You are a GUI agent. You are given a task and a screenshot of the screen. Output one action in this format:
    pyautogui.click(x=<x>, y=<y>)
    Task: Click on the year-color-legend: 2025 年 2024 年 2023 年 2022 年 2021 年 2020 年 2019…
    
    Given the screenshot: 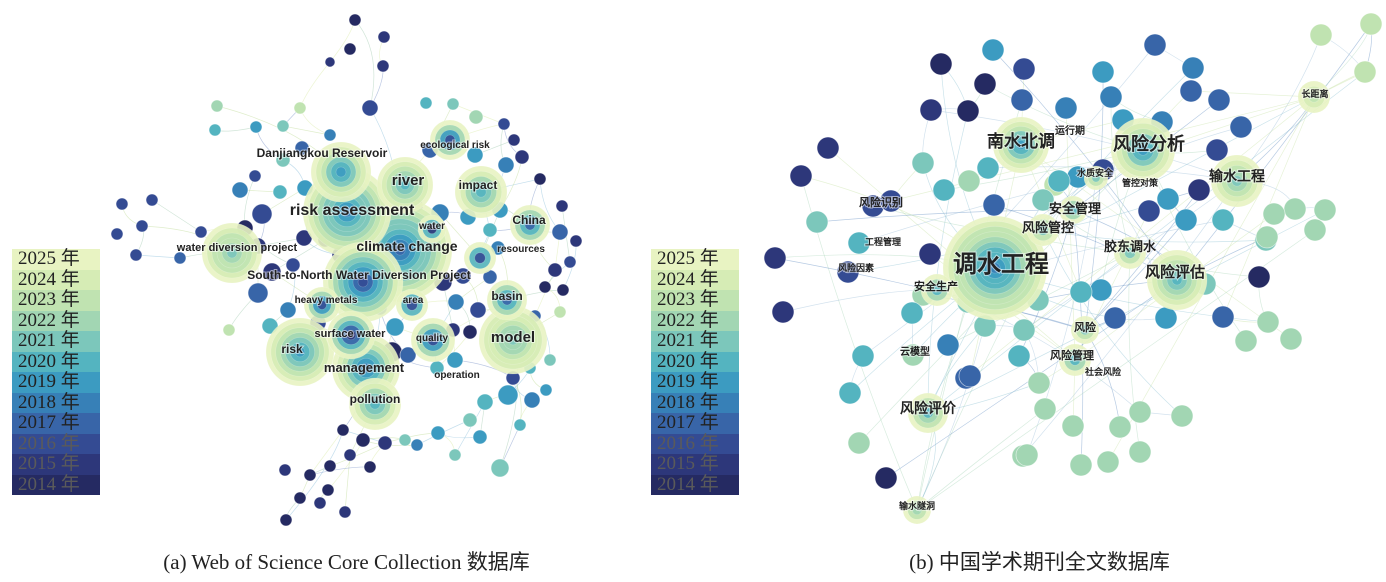 What is the action you would take?
    pyautogui.click(x=695, y=371)
    